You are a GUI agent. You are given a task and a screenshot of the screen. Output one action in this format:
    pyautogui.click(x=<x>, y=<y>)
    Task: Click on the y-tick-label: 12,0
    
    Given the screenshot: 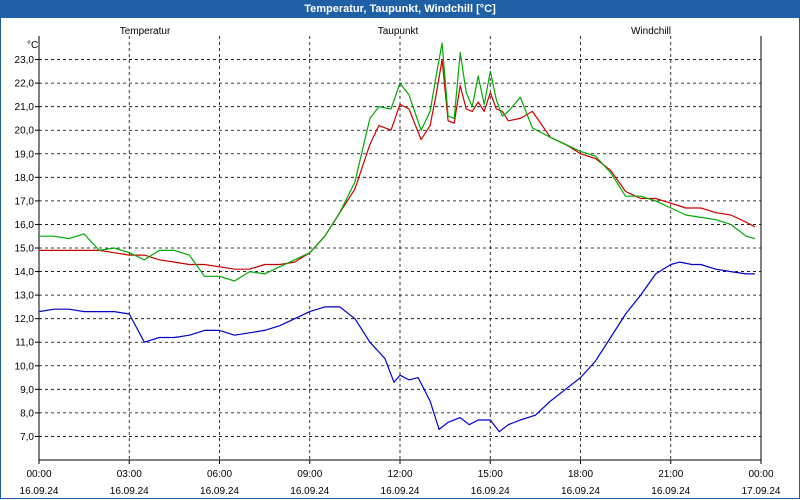 What is the action you would take?
    pyautogui.click(x=25, y=319)
    